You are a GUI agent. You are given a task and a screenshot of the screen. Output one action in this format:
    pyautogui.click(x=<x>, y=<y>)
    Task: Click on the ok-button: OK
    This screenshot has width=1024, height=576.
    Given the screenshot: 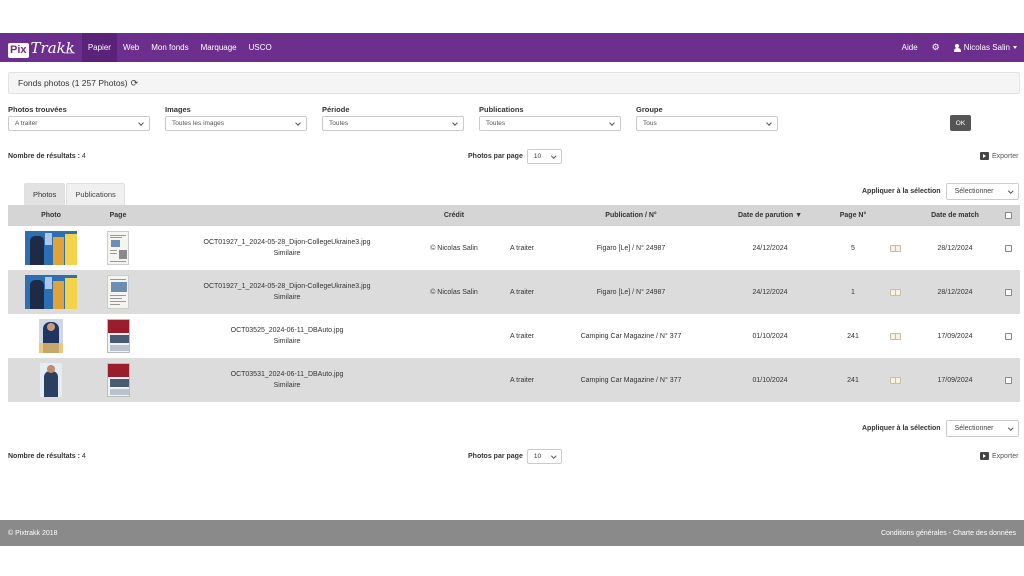 What is the action you would take?
    pyautogui.click(x=960, y=123)
    